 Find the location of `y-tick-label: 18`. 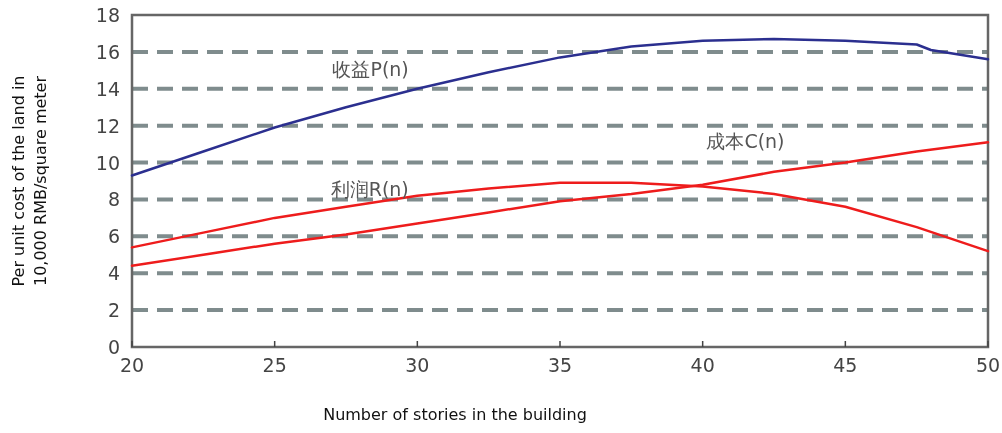

y-tick-label: 18 is located at coordinates (107, 15).